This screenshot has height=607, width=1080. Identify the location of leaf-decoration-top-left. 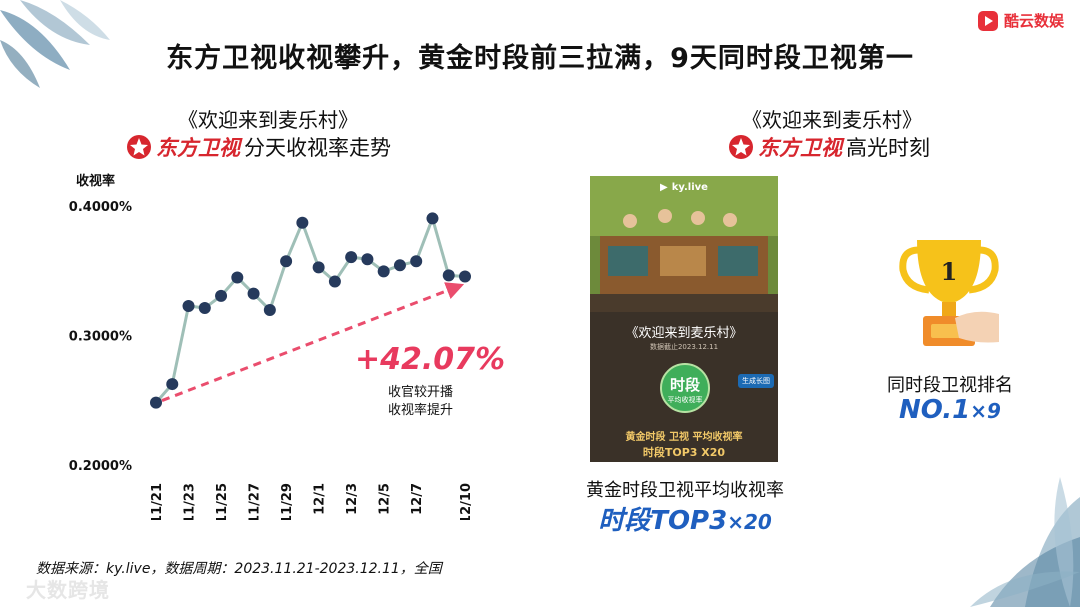
(55, 44).